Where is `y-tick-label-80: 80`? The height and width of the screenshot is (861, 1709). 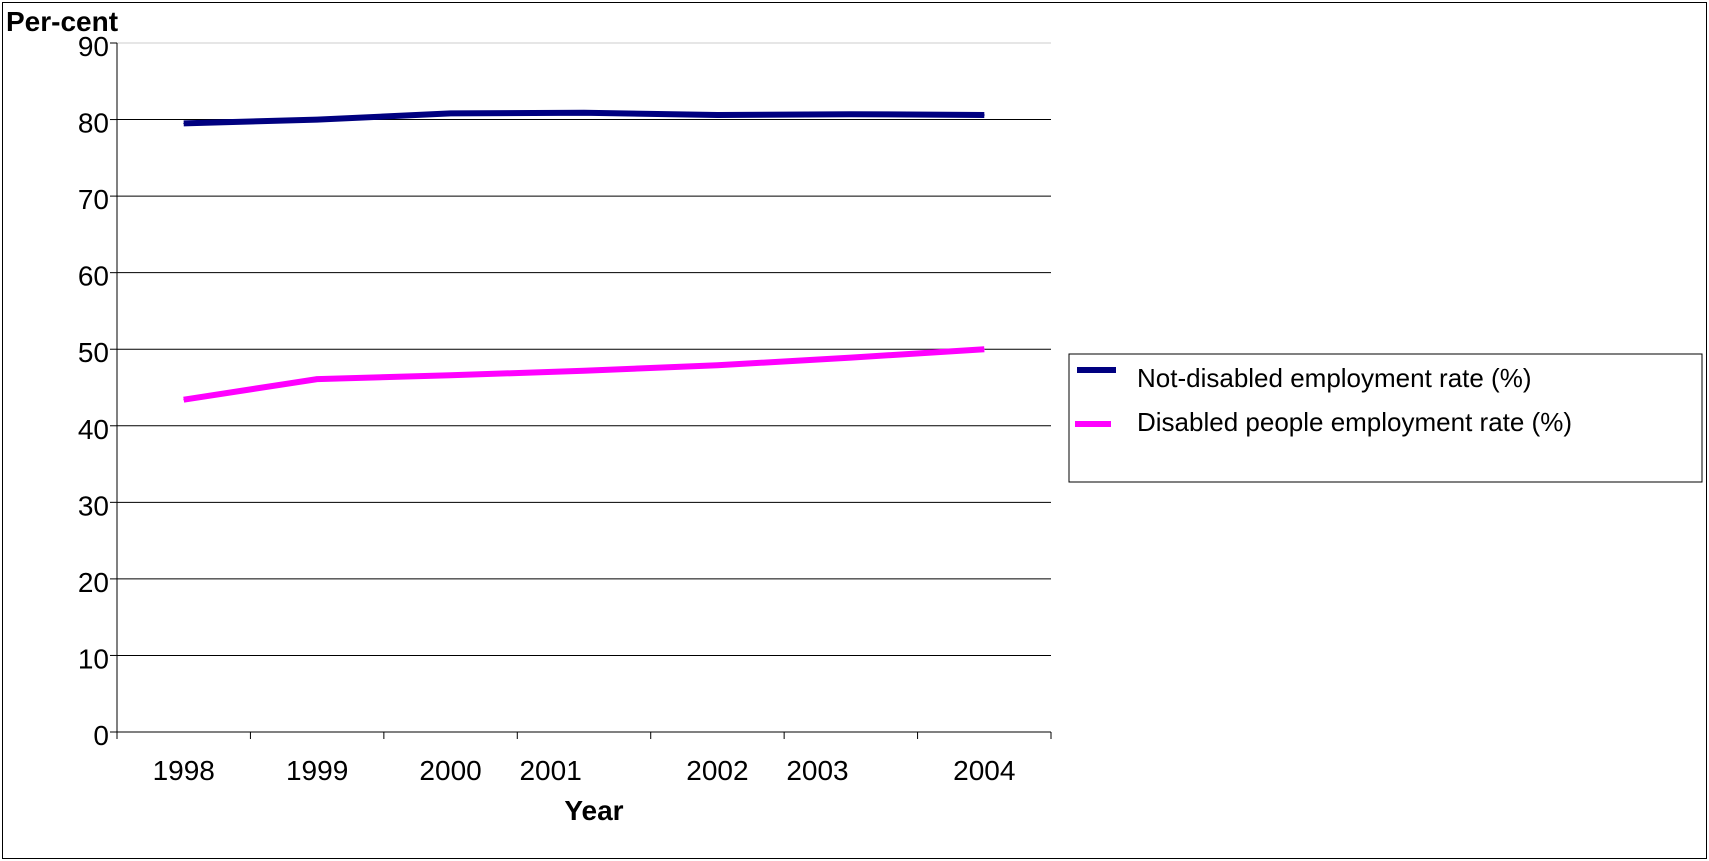 y-tick-label-80: 80 is located at coordinates (93, 123).